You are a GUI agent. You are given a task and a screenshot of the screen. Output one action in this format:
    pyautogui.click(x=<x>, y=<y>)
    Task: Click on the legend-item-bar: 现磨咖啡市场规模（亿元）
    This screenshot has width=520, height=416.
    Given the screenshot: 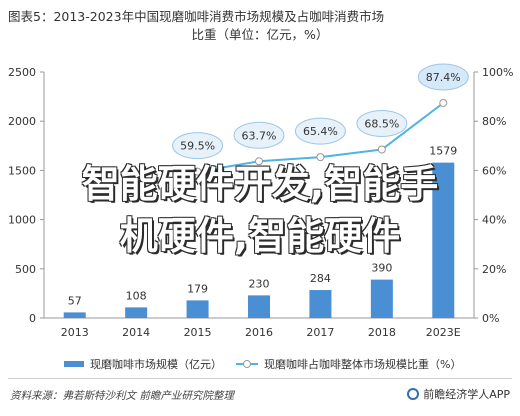 What is the action you would take?
    pyautogui.click(x=143, y=364)
    